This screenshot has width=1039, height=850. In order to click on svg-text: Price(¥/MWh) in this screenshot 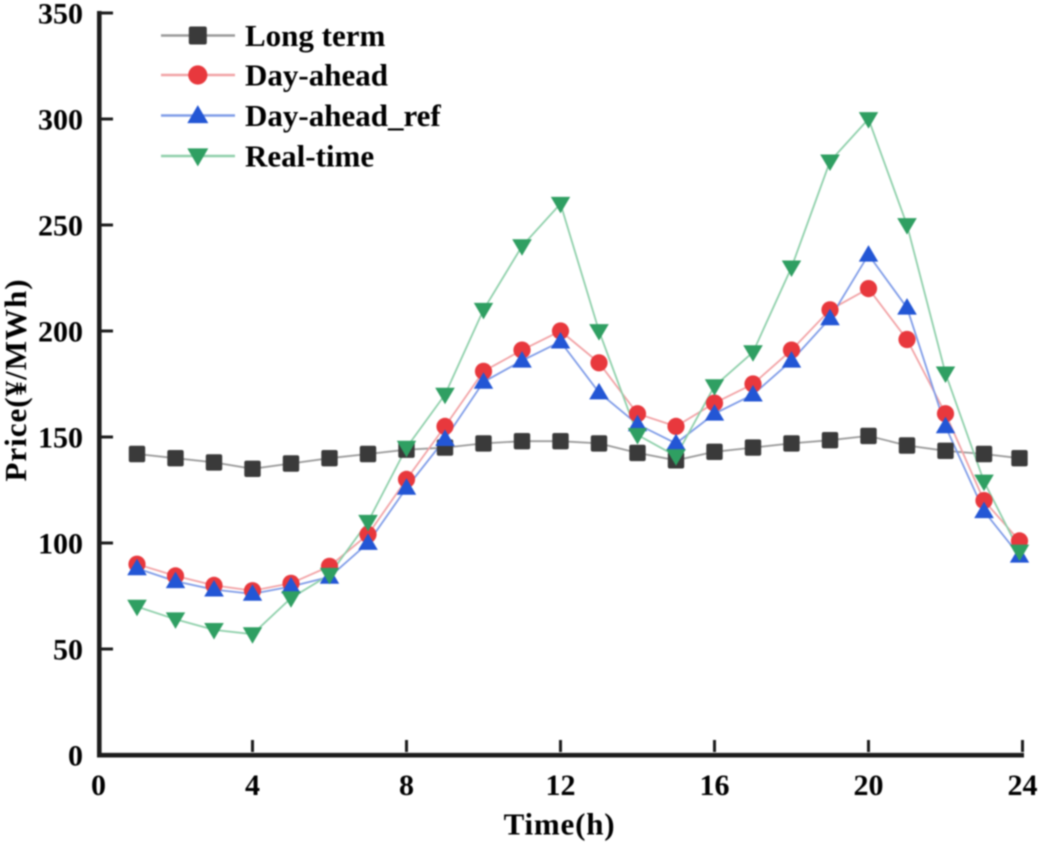, I will do `click(16, 379)`.